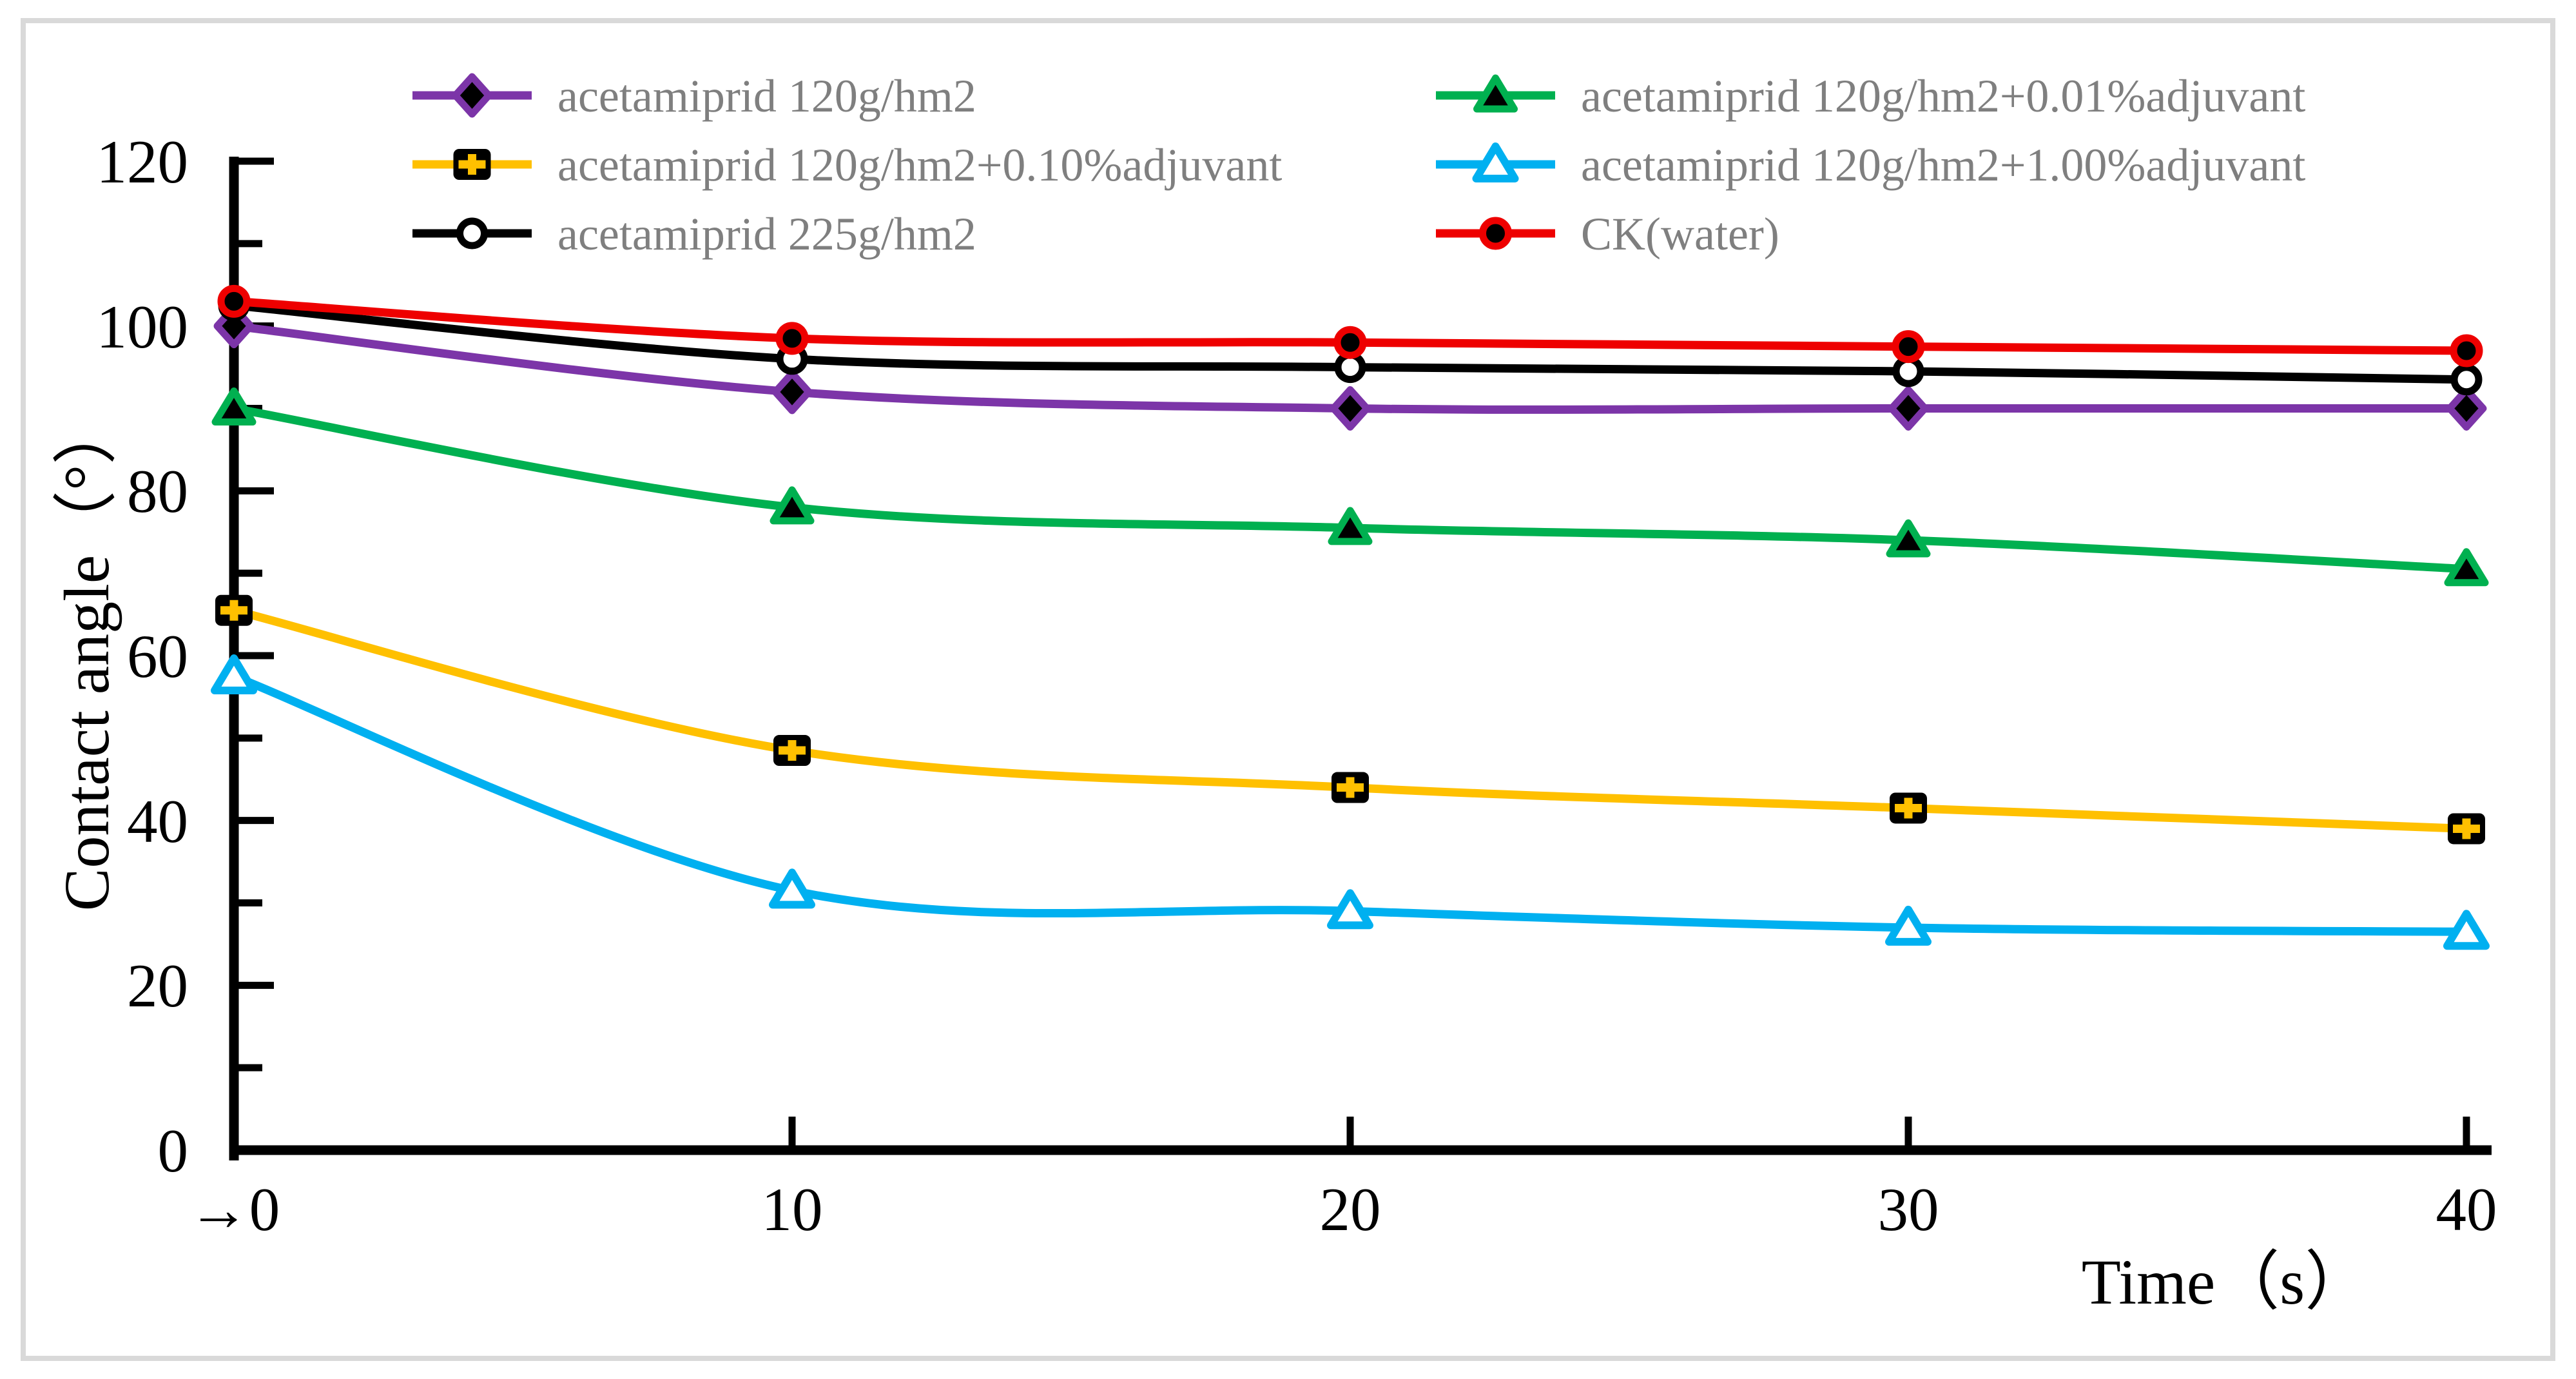 The width and height of the screenshot is (2576, 1379). Describe the element at coordinates (86, 656) in the screenshot. I see `y-axis-title: Contact angle（°）` at that location.